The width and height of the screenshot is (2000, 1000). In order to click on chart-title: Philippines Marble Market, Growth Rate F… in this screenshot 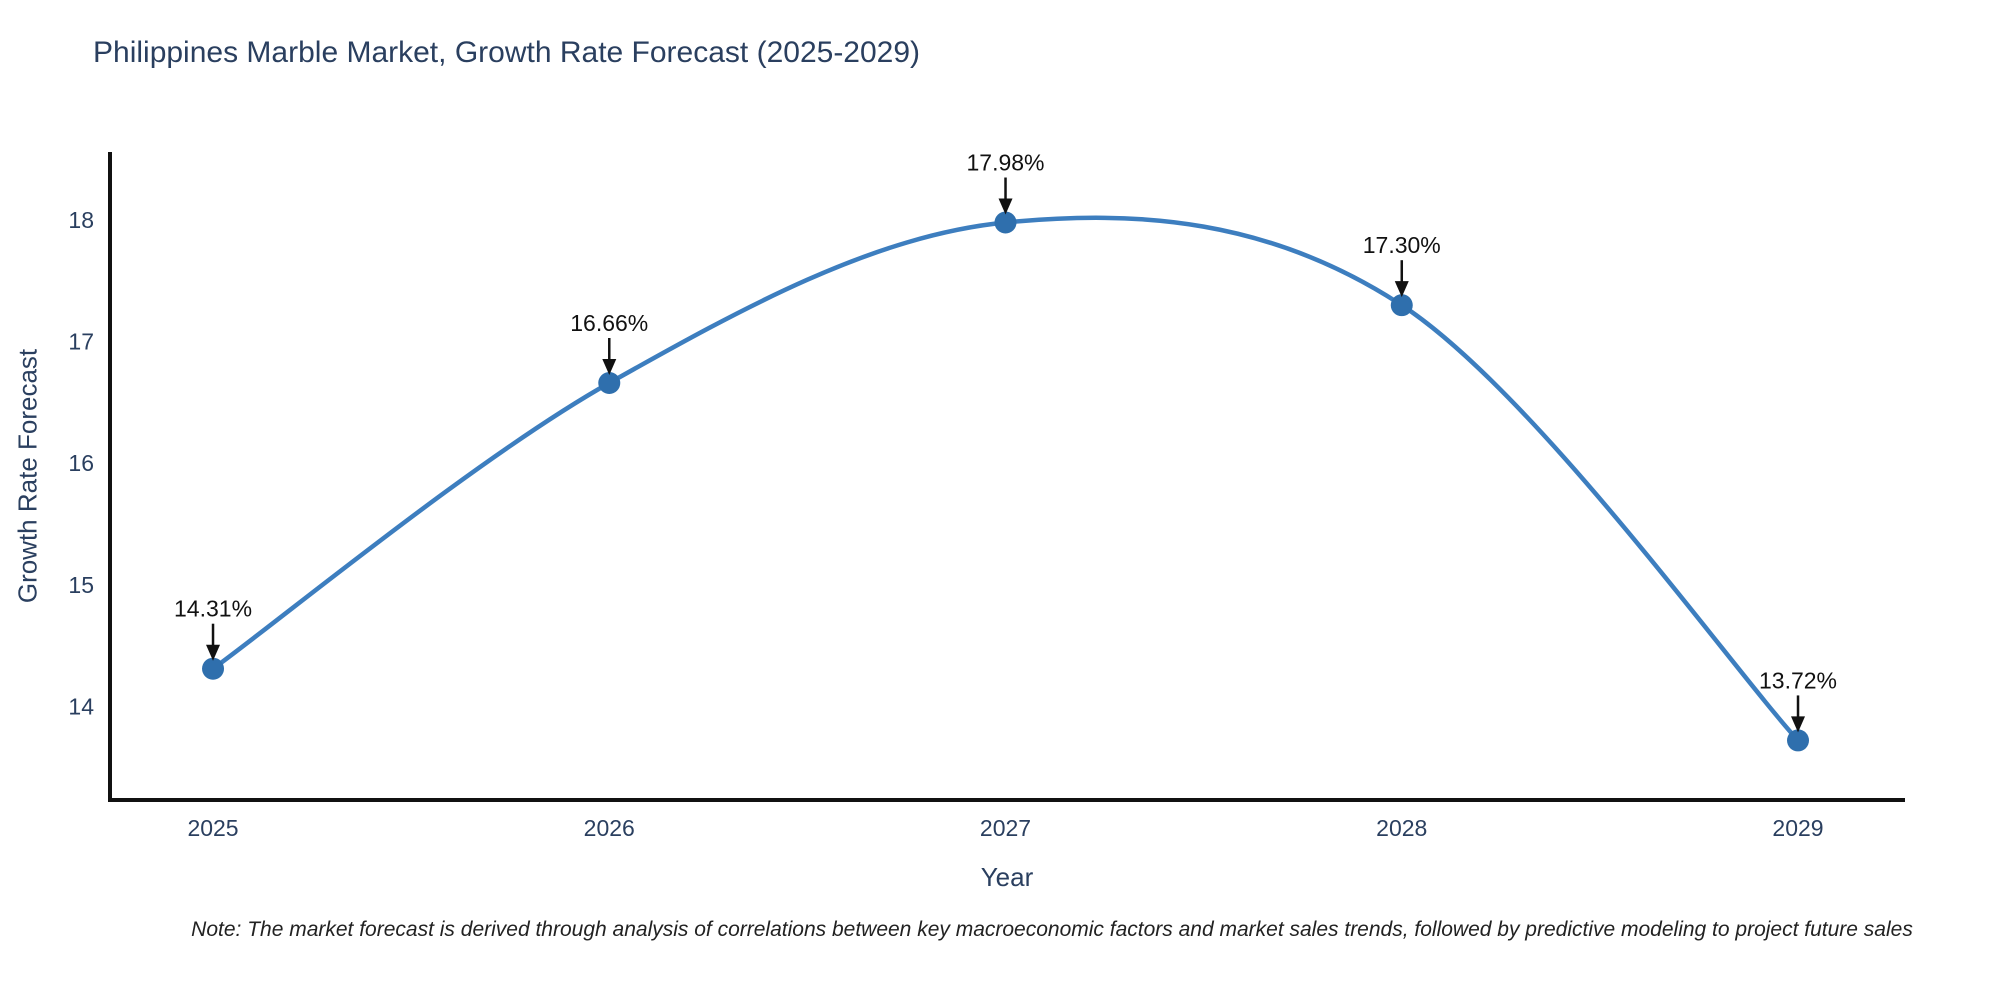, I will do `click(507, 52)`.